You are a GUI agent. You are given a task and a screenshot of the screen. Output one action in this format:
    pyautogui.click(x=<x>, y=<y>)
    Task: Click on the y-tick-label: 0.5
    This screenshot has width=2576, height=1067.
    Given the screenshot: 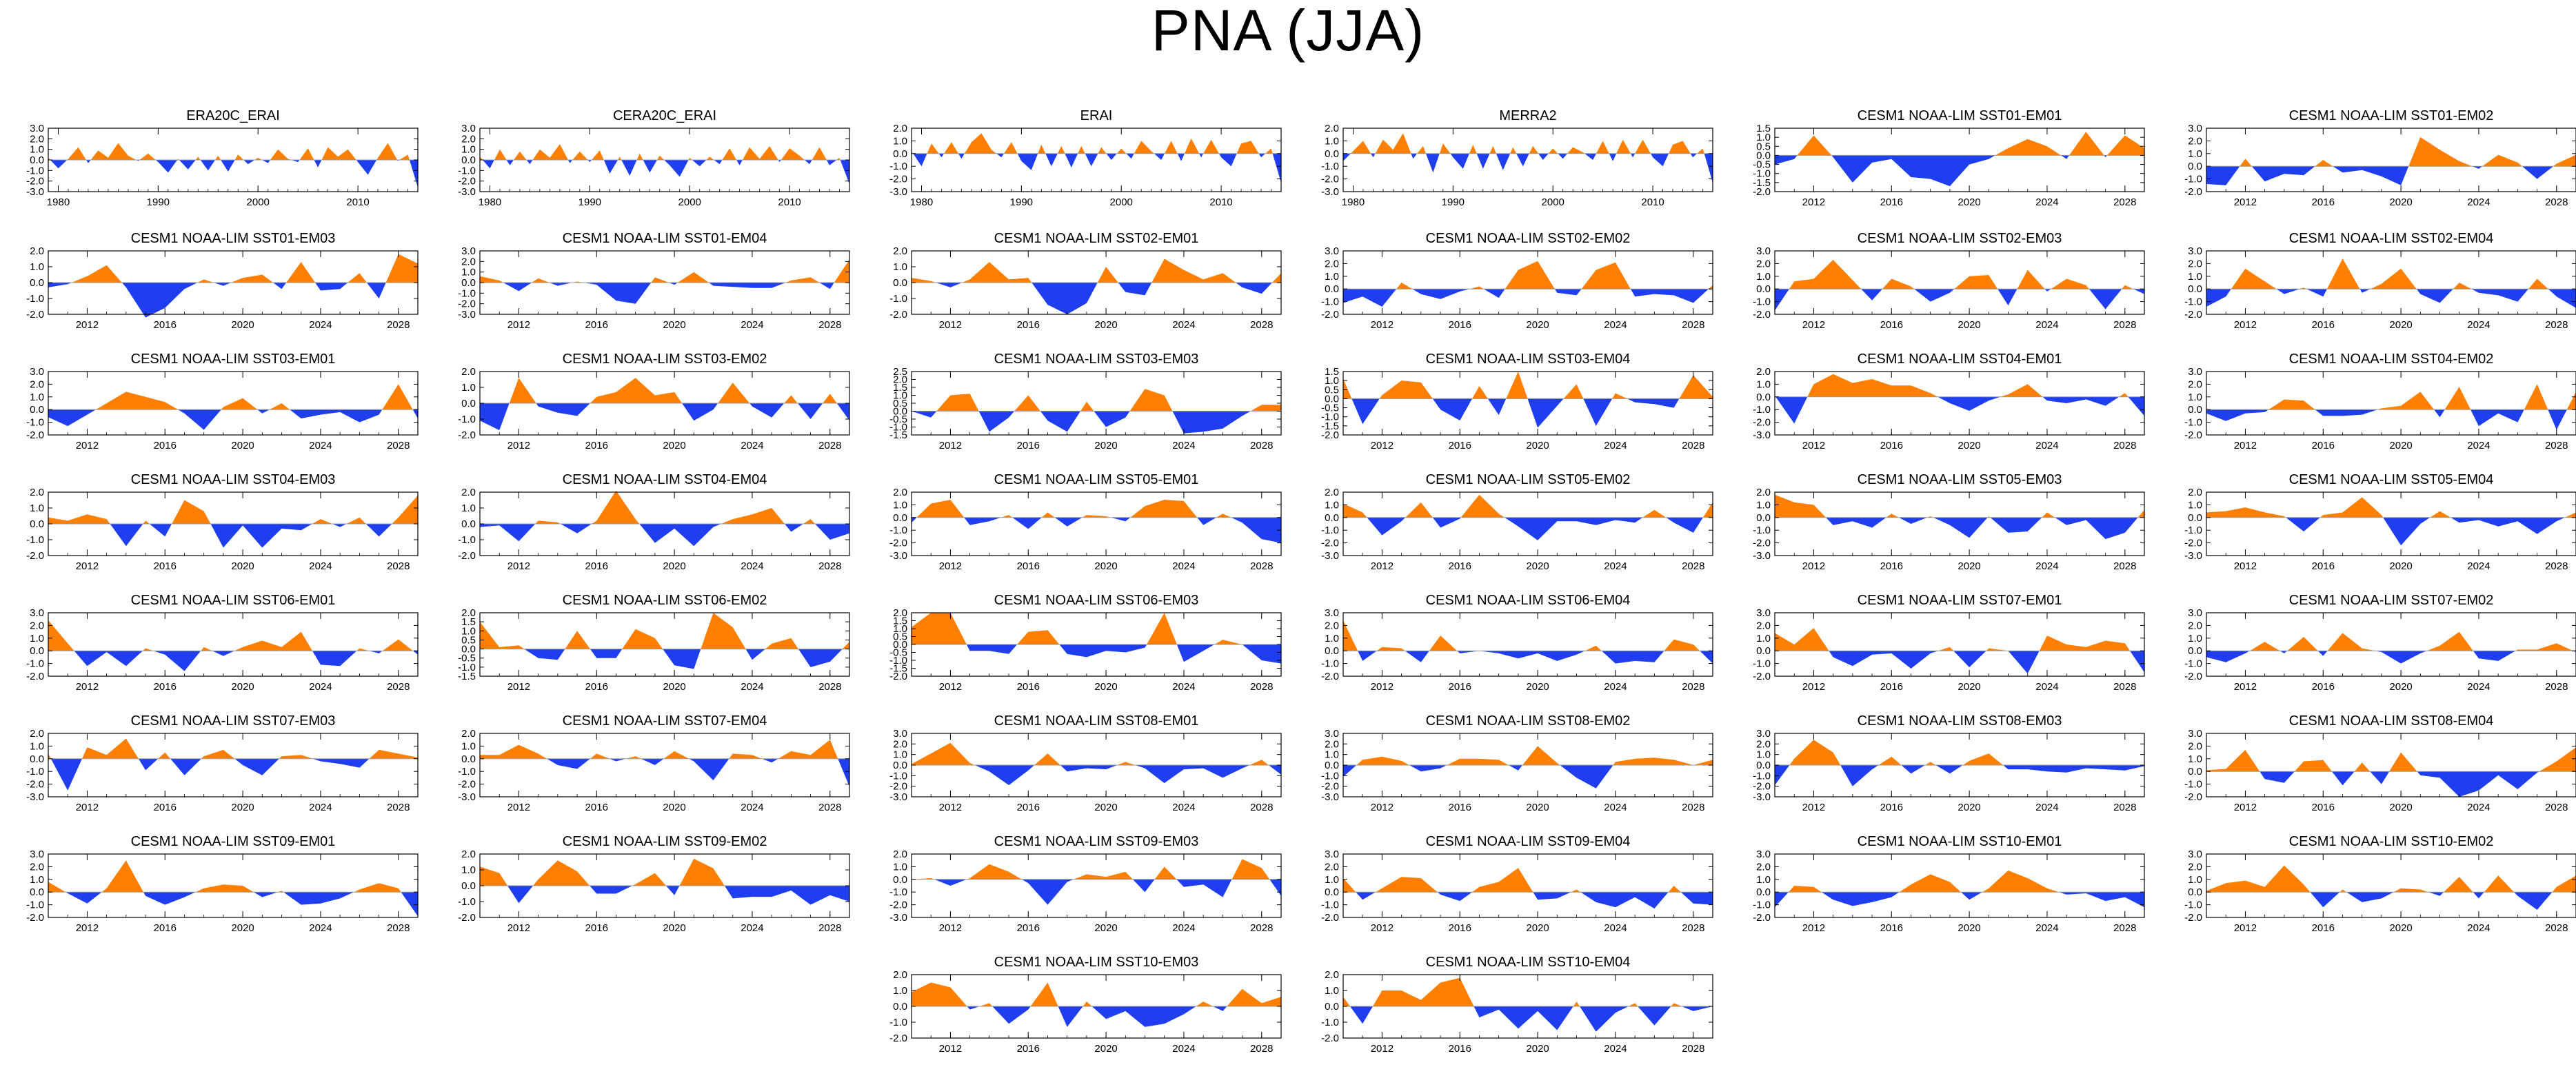 What is the action you would take?
    pyautogui.click(x=468, y=640)
    